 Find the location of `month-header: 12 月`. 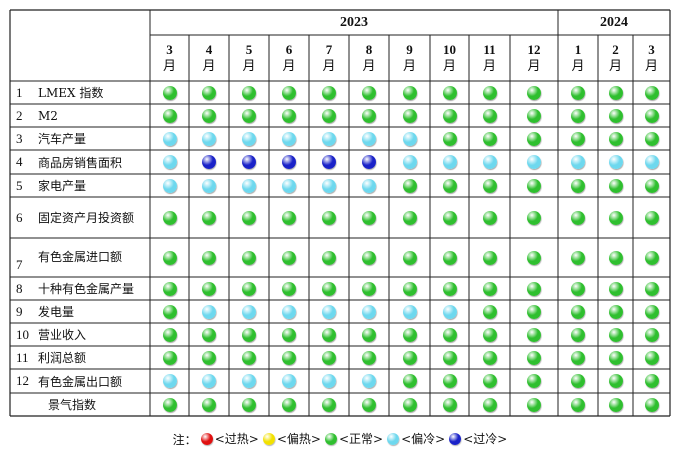

month-header: 12 月 is located at coordinates (534, 58).